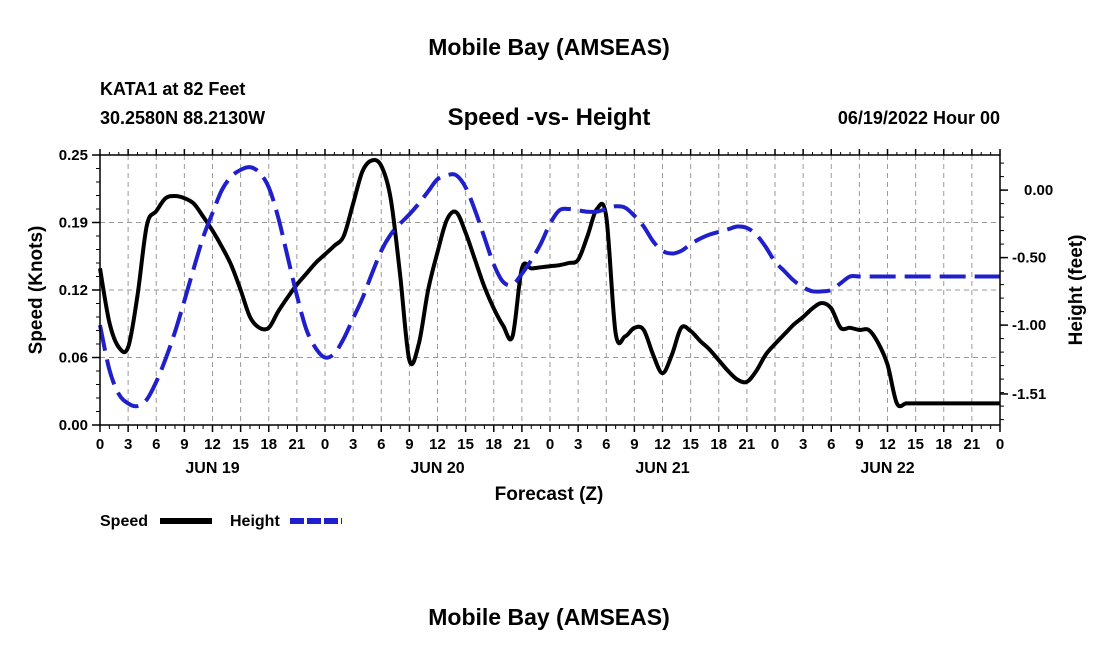 Image resolution: width=1100 pixels, height=650 pixels. I want to click on left-y-tick-label: 0.06, so click(73, 358).